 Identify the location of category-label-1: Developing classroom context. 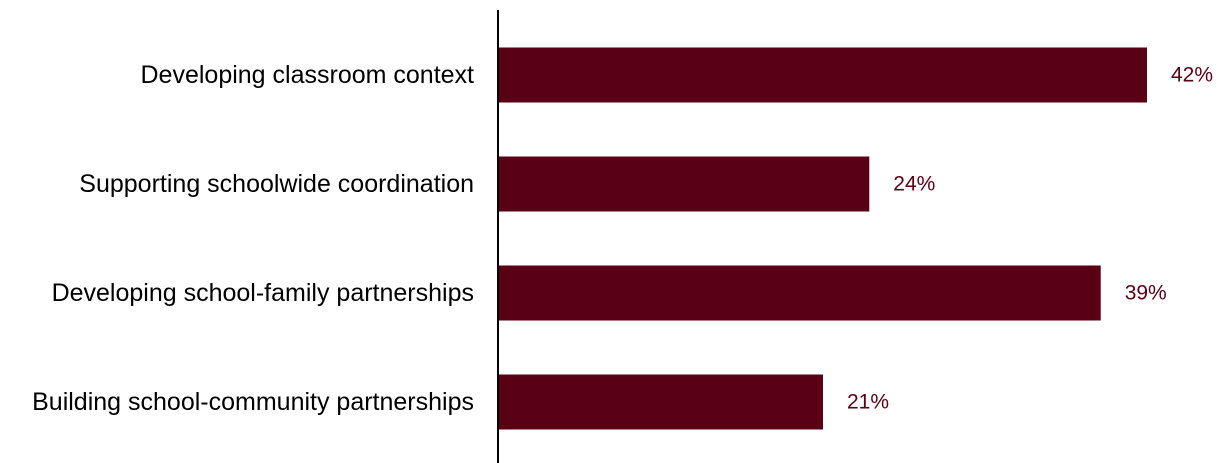
(308, 75).